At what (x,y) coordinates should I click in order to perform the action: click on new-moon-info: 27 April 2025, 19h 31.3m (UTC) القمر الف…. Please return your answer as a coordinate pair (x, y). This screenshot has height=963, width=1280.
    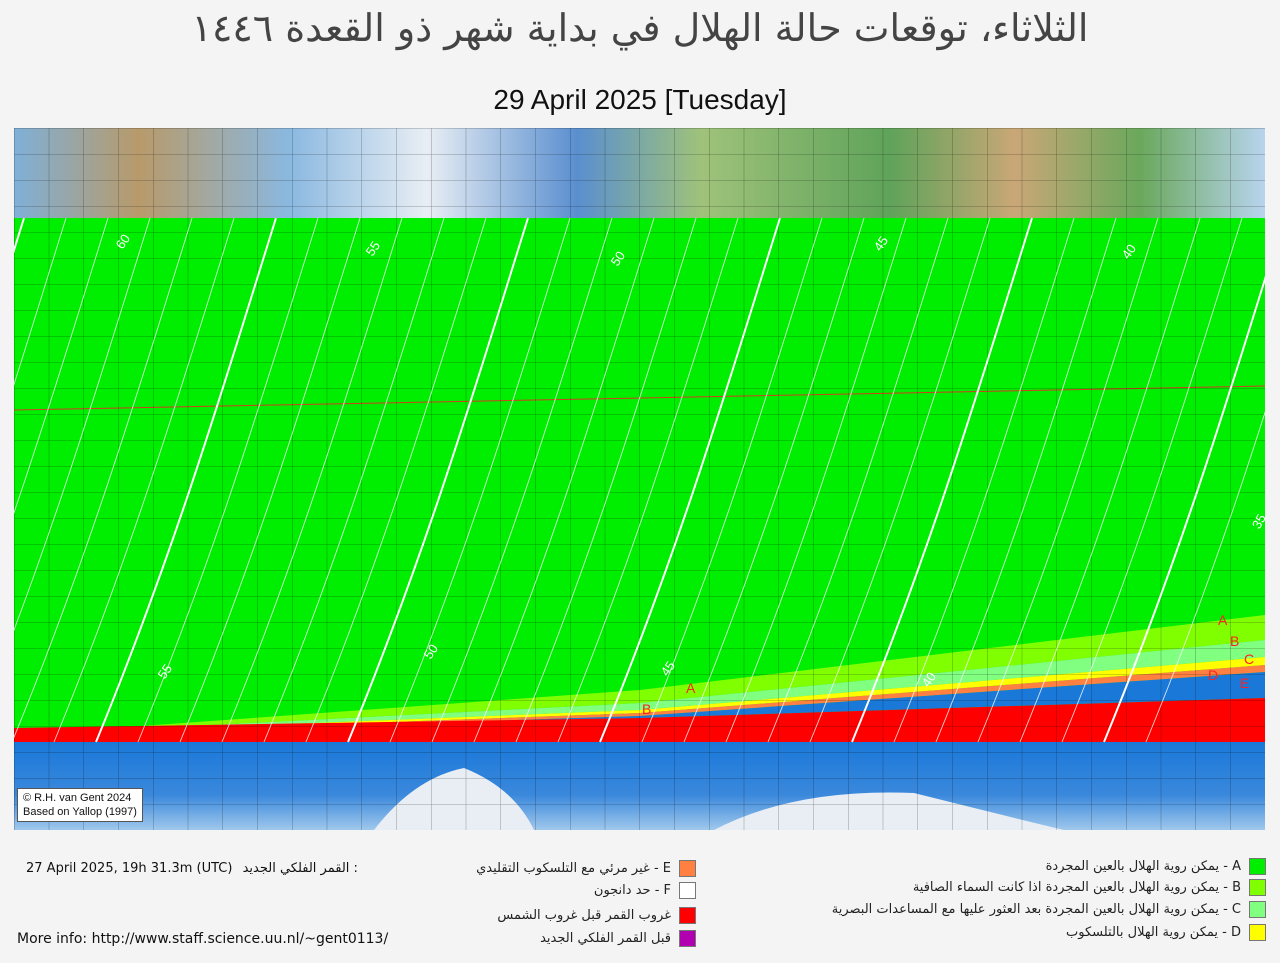
    Looking at the image, I should click on (192, 868).